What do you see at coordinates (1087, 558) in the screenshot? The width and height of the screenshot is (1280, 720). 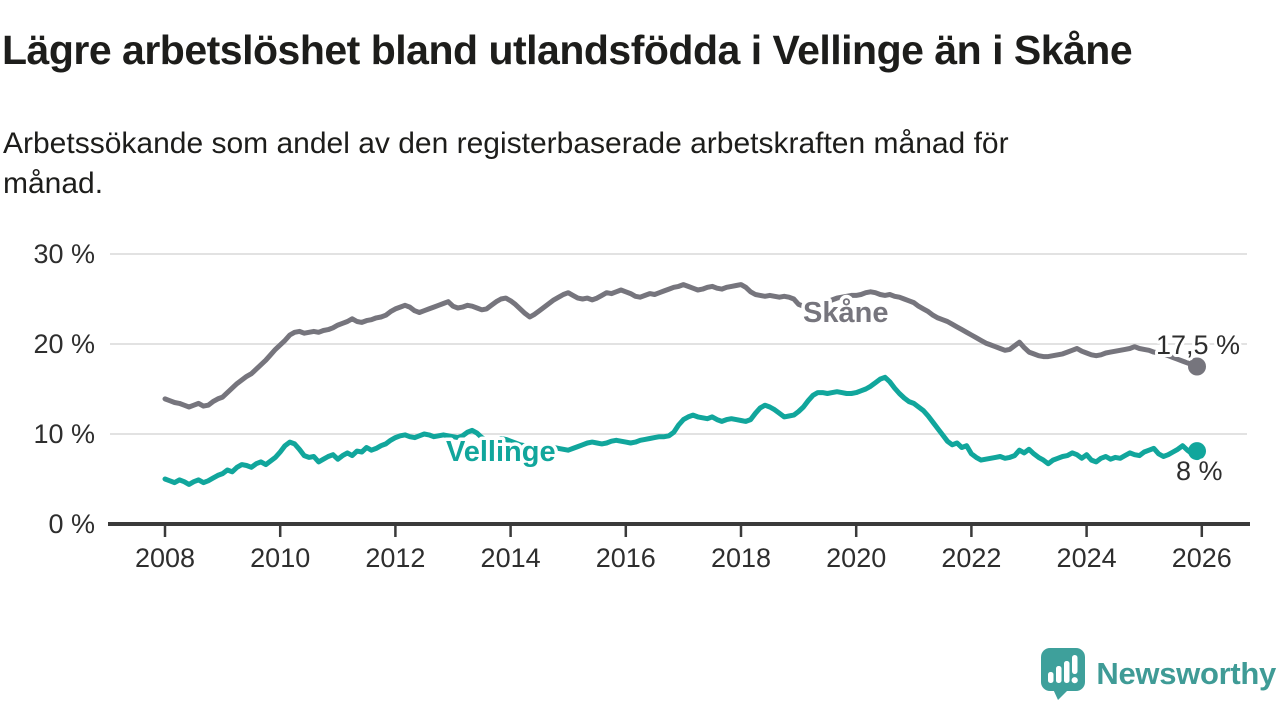 I see `x-axis-label: 2024` at bounding box center [1087, 558].